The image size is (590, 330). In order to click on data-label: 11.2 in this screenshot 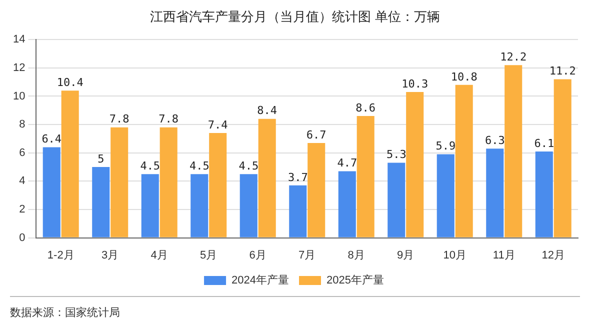, I will do `click(562, 71)`.